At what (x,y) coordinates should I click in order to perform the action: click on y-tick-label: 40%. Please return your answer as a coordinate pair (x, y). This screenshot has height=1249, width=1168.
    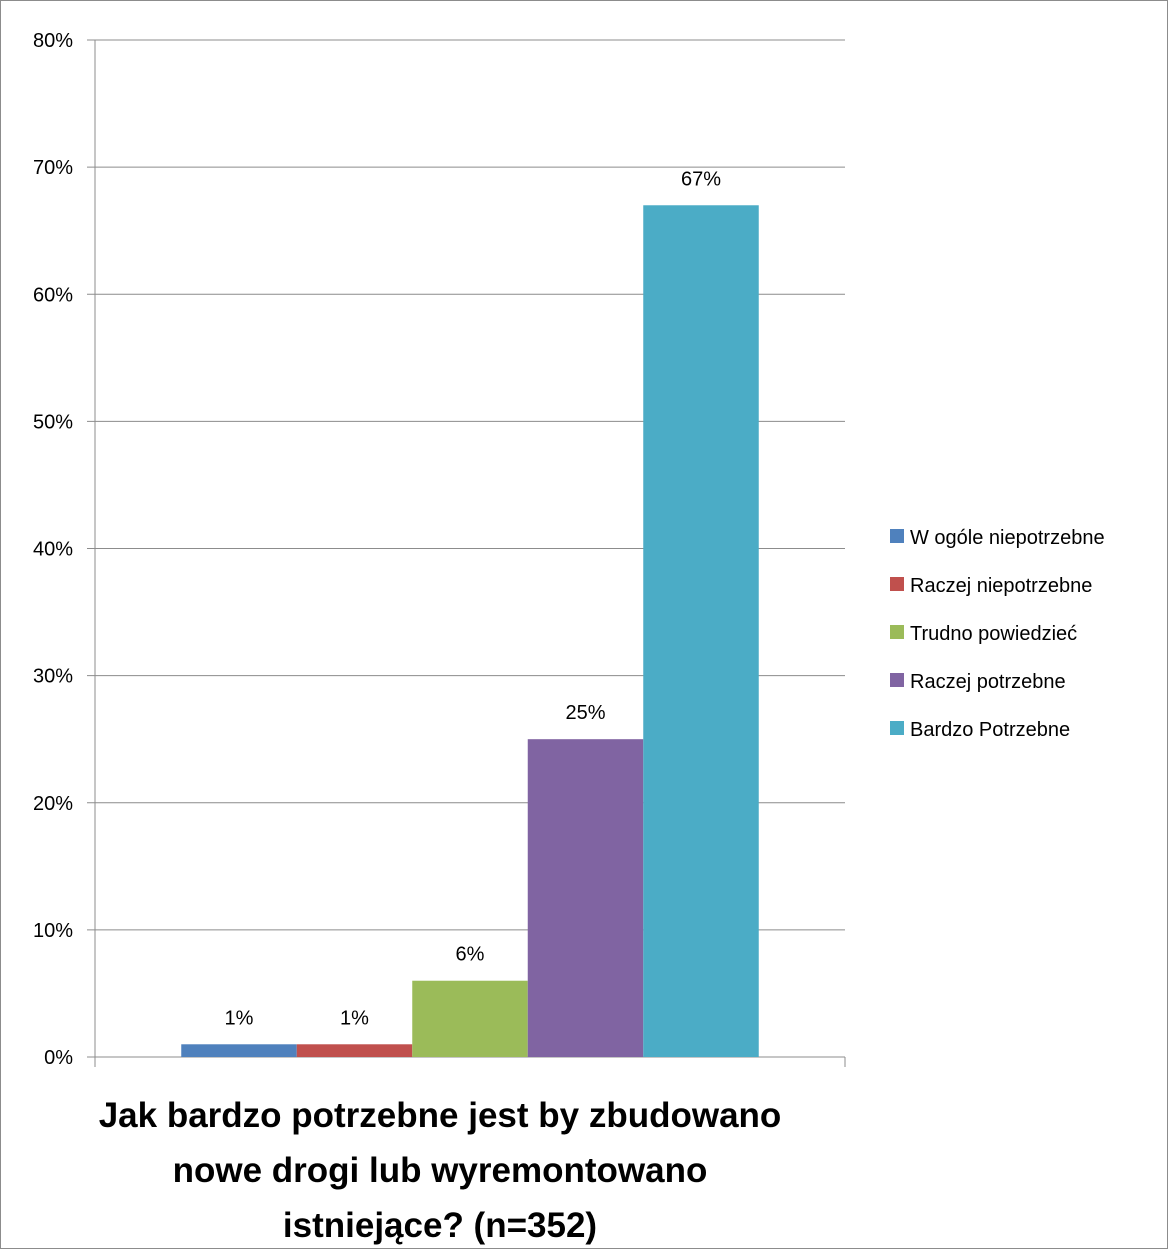
    Looking at the image, I should click on (53, 550).